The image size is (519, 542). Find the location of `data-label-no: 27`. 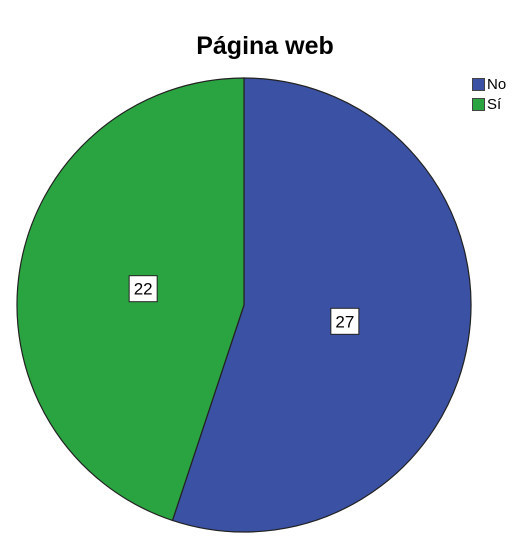

data-label-no: 27 is located at coordinates (345, 321).